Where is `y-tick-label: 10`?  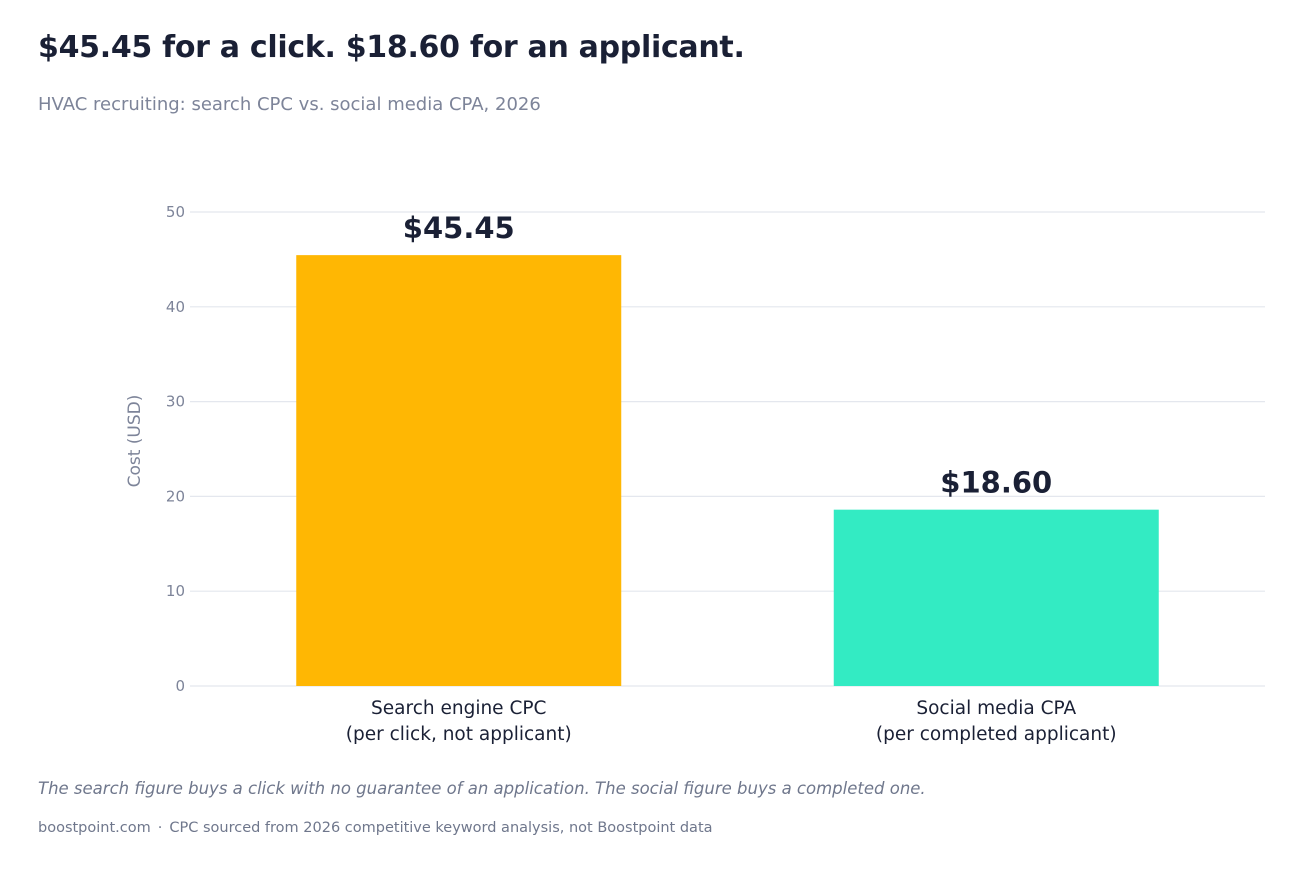 y-tick-label: 10 is located at coordinates (175, 591).